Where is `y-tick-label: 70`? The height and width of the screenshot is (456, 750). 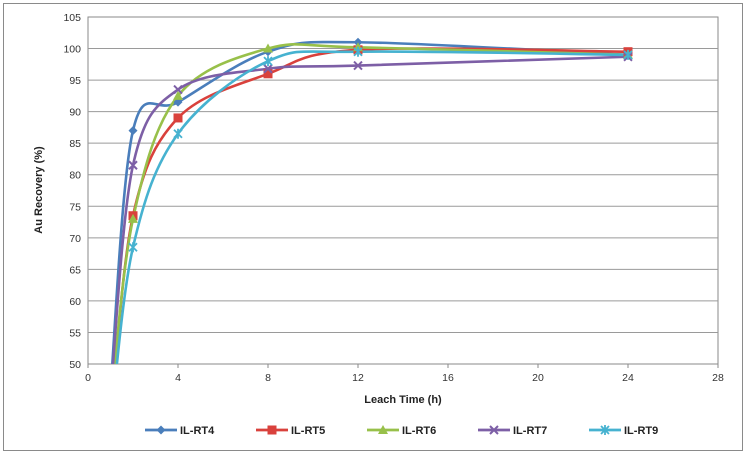
y-tick-label: 70 is located at coordinates (75, 239).